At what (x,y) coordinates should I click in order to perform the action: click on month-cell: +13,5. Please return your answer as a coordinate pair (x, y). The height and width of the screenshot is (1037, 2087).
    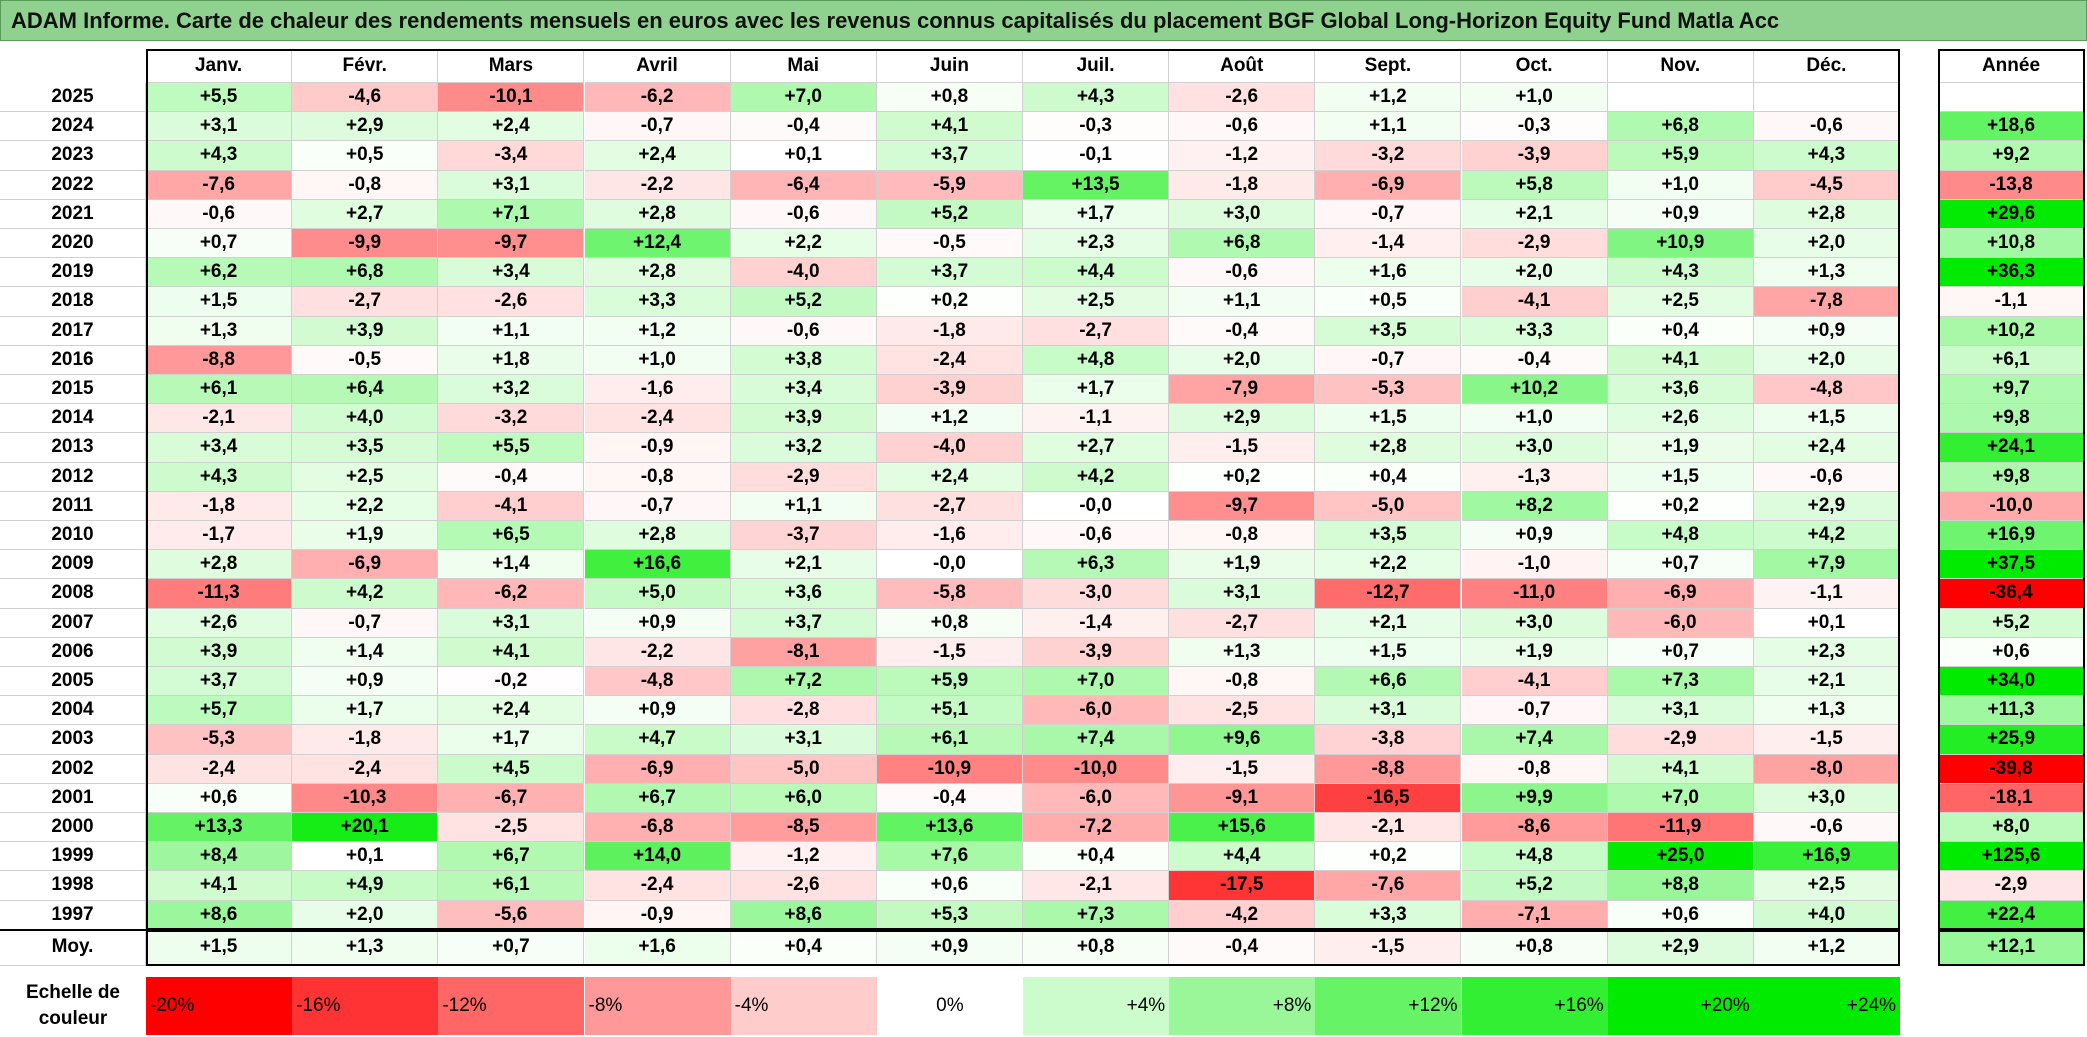
    Looking at the image, I should click on (1096, 185).